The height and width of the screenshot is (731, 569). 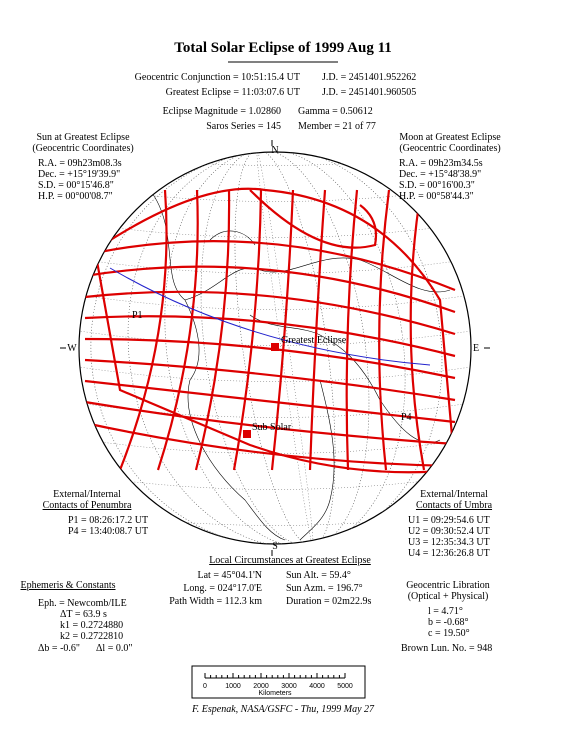 I want to click on local-value: Path Width = 112.3 km, so click(x=215, y=601).